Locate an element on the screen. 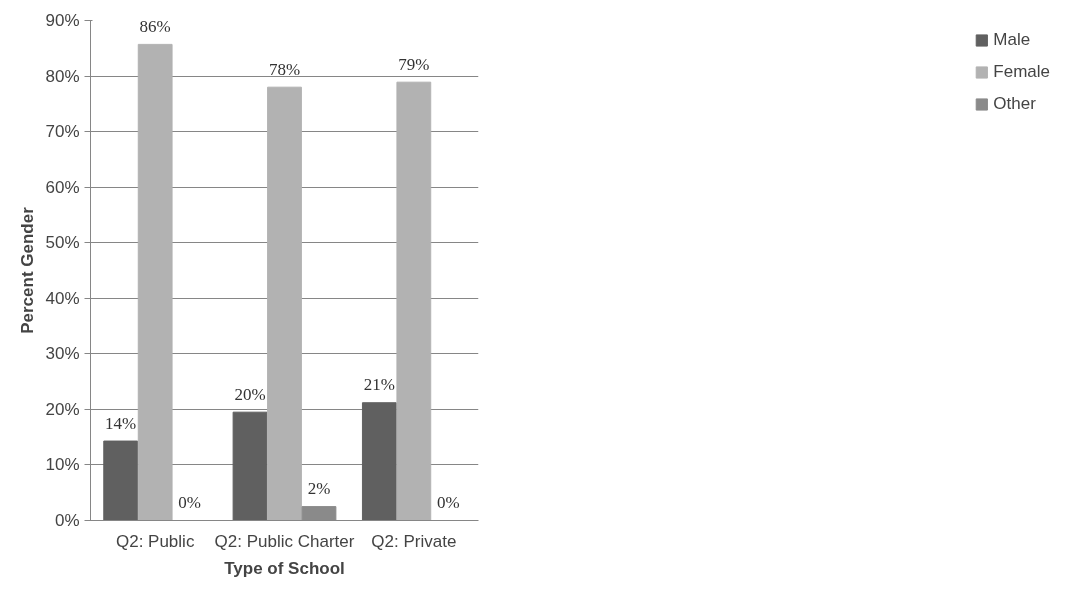 The width and height of the screenshot is (1070, 600). data-label: 79% is located at coordinates (414, 64).